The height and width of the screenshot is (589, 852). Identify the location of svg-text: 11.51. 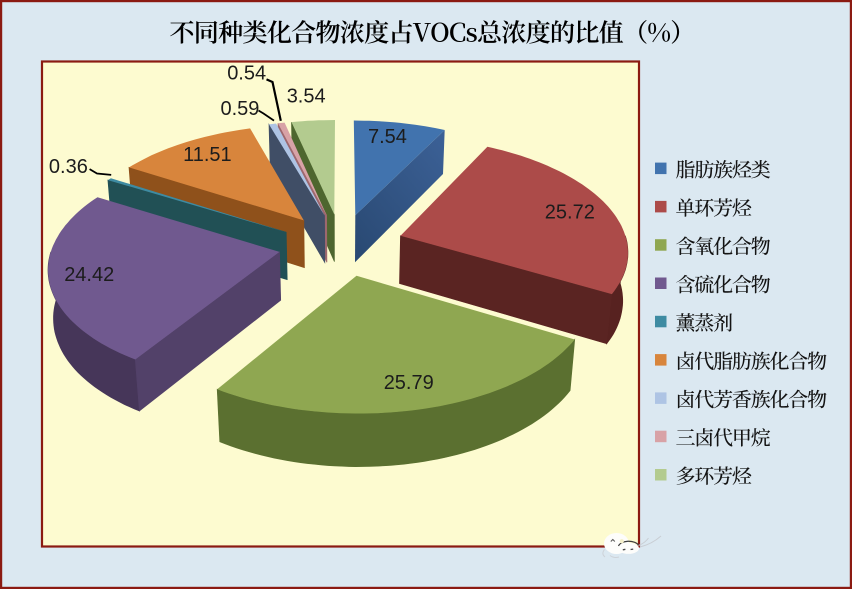
(207, 155).